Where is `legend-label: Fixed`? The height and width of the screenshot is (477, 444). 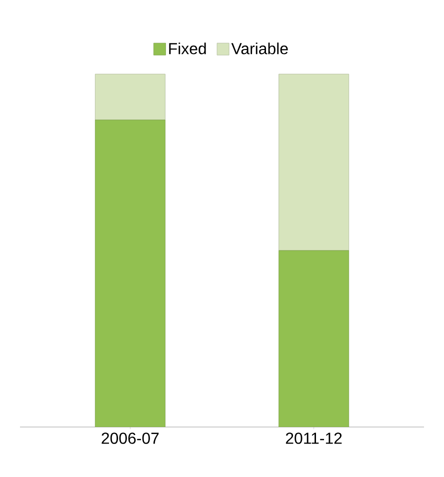
legend-label: Fixed is located at coordinates (187, 48).